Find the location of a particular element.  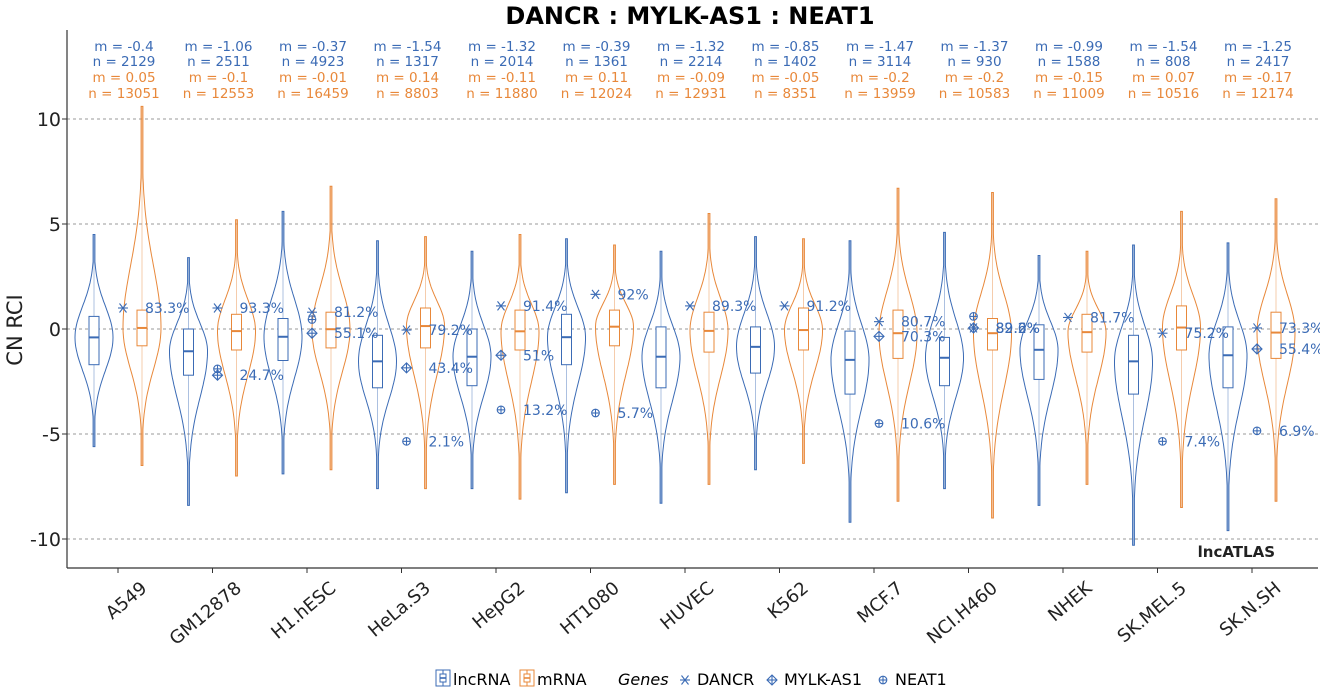

stat-n-lncRNA: n = 2014 is located at coordinates (502, 62).